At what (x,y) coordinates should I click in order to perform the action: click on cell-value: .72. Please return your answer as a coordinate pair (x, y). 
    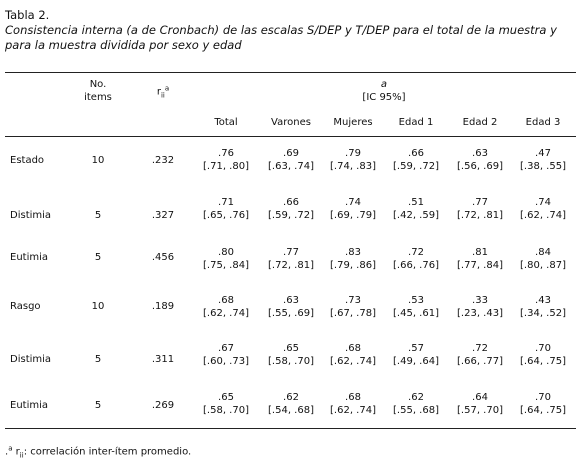
    Looking at the image, I should click on (480, 348).